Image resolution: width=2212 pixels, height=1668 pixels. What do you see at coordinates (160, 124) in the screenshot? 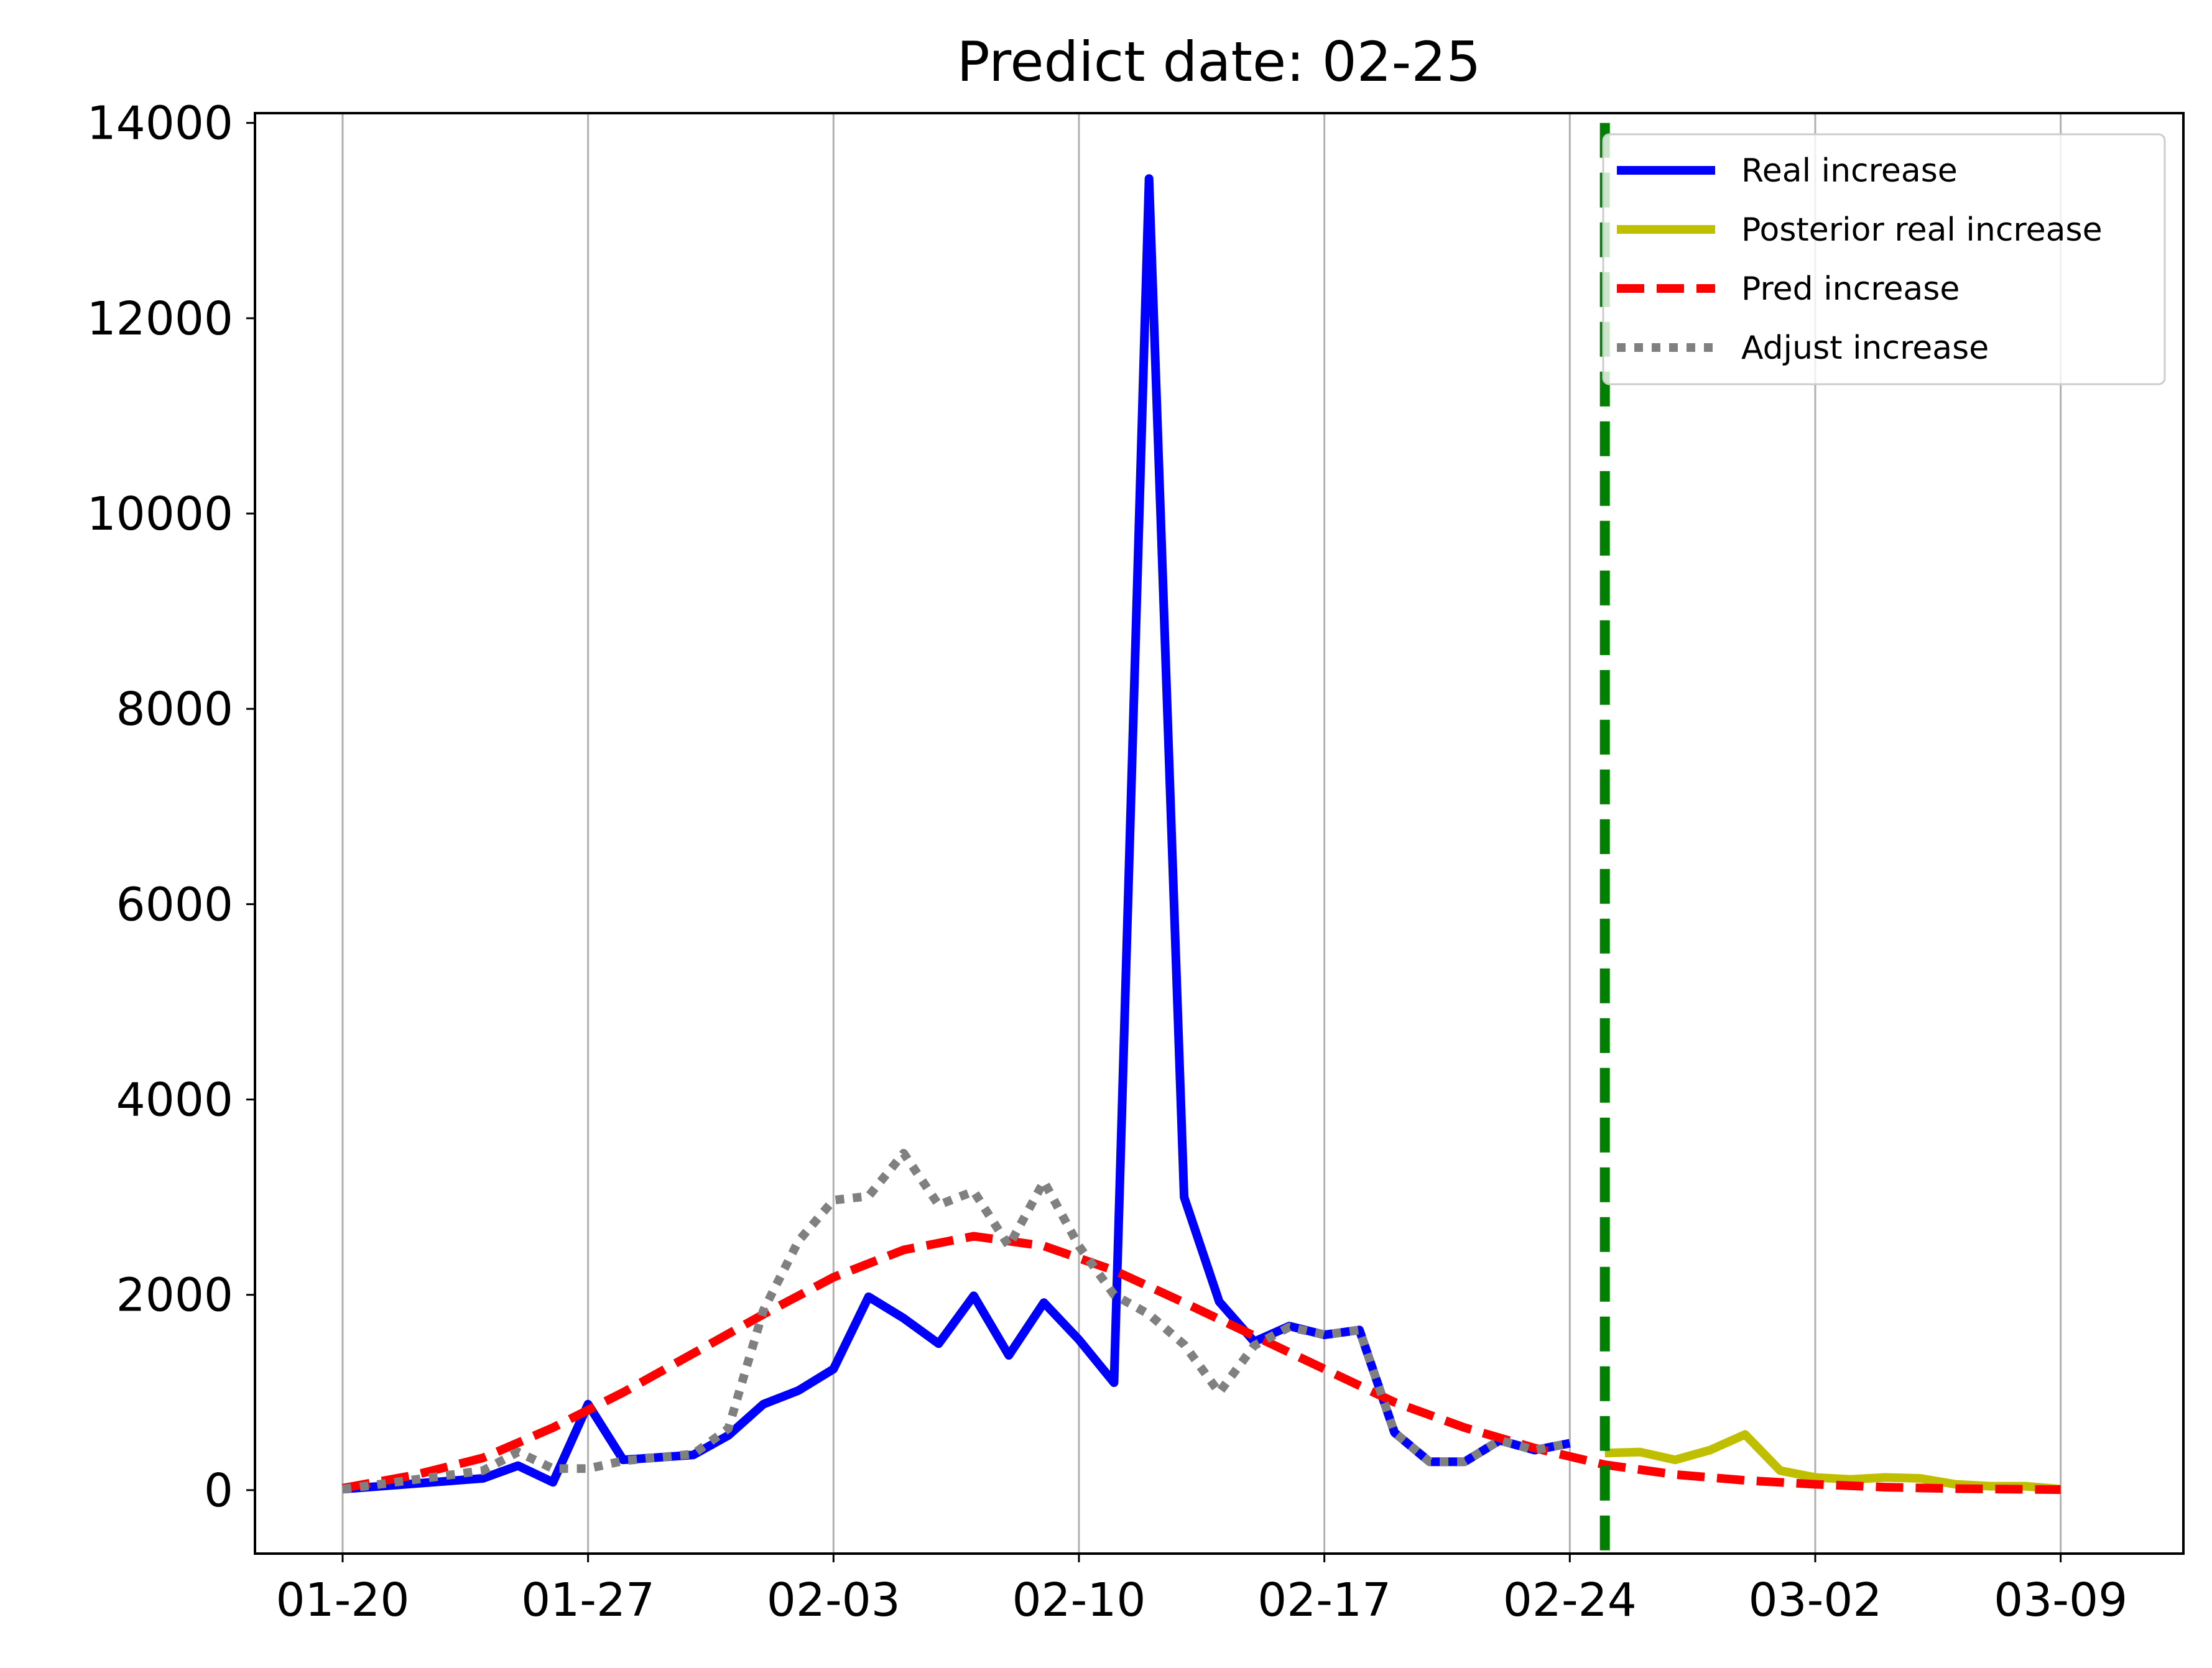
I see `y-tick-label: 14000` at bounding box center [160, 124].